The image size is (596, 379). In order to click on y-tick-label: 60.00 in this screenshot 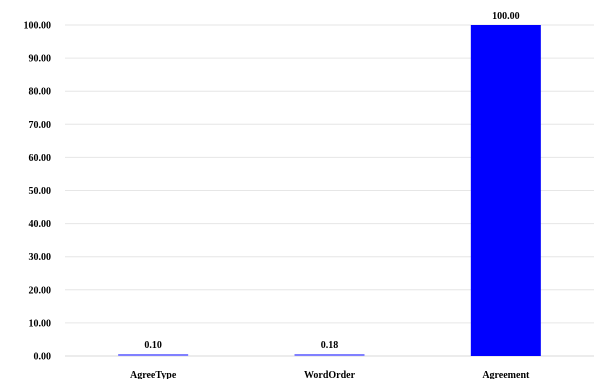, I will do `click(40, 158)`.